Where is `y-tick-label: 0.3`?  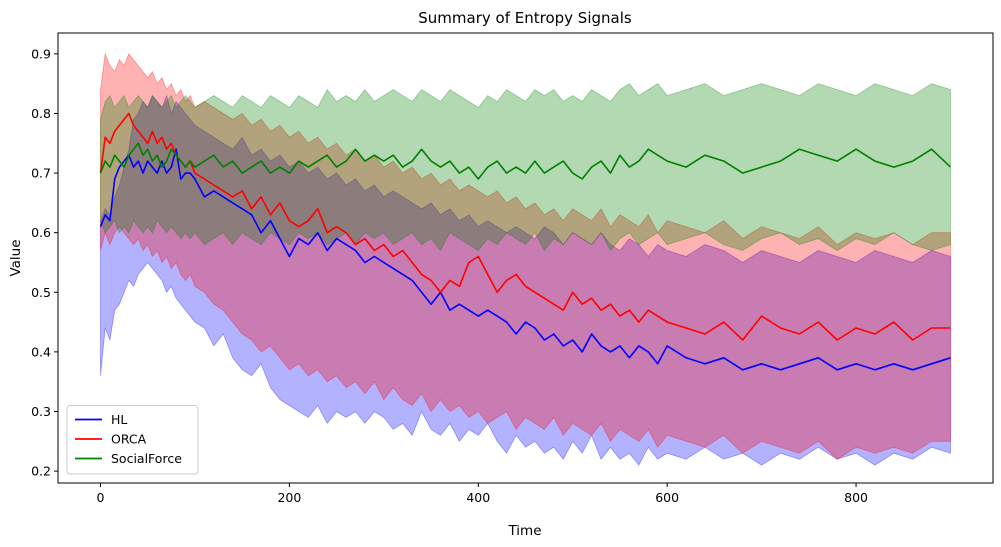 y-tick-label: 0.3 is located at coordinates (41, 411).